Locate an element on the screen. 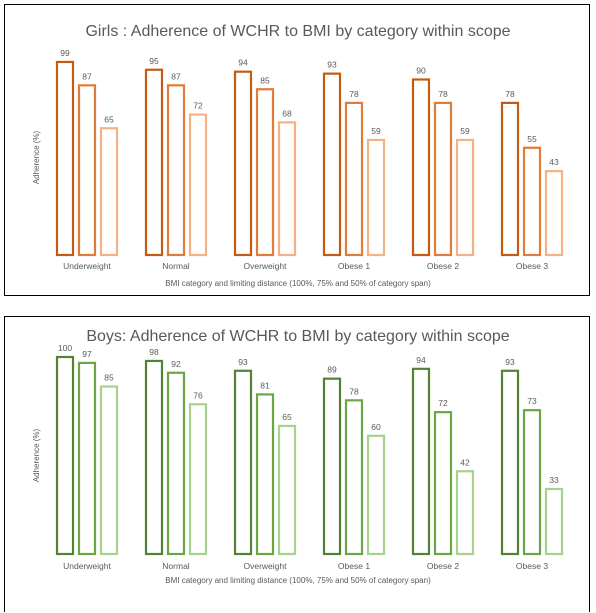  boys-bar-normal-s1 is located at coordinates (154, 457).